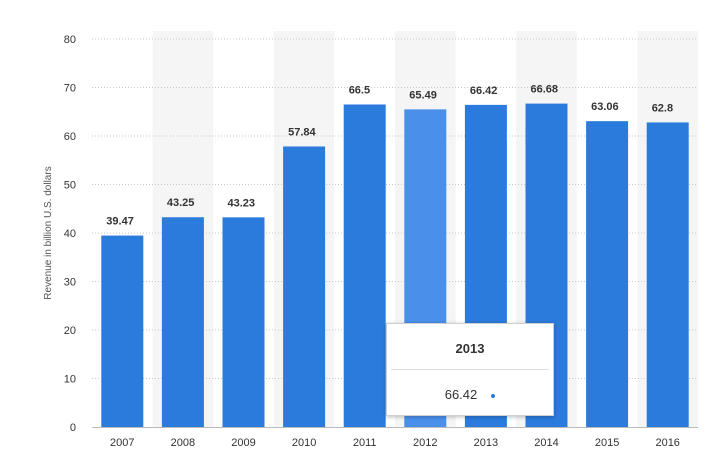  I want to click on y-tick-label: 40, so click(70, 234).